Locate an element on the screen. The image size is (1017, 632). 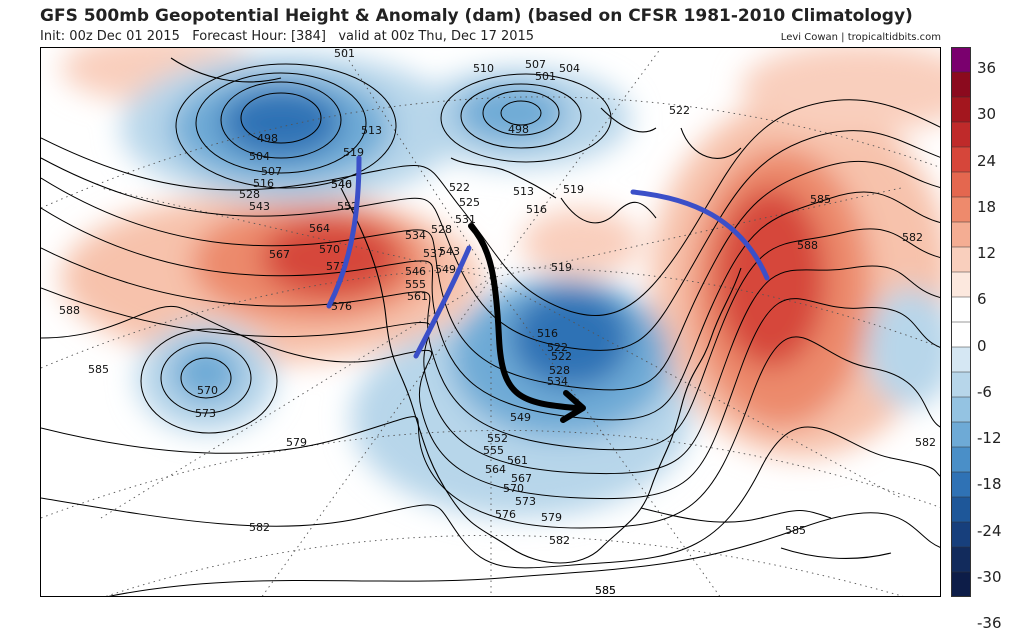
contour-label: 504 is located at coordinates (259, 156).